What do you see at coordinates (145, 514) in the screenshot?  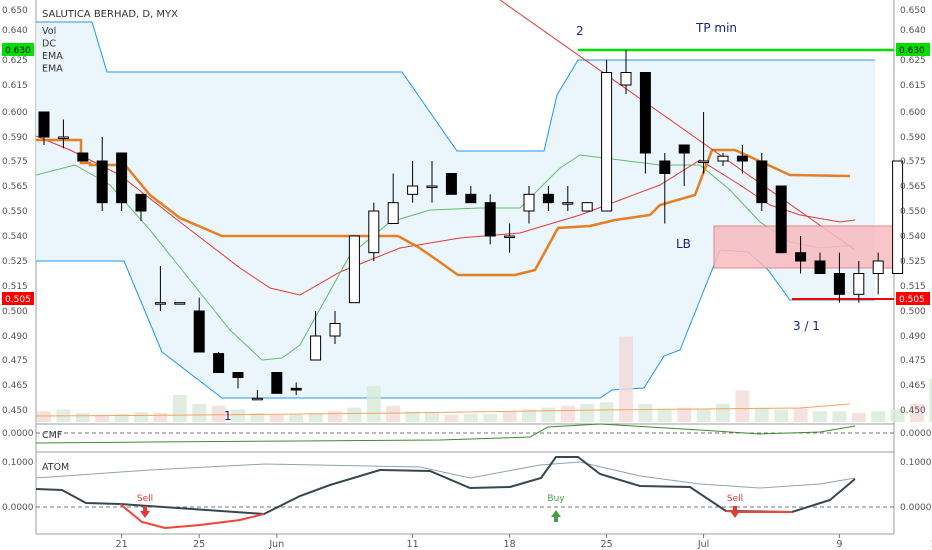 I see `sell-arrow-icon` at bounding box center [145, 514].